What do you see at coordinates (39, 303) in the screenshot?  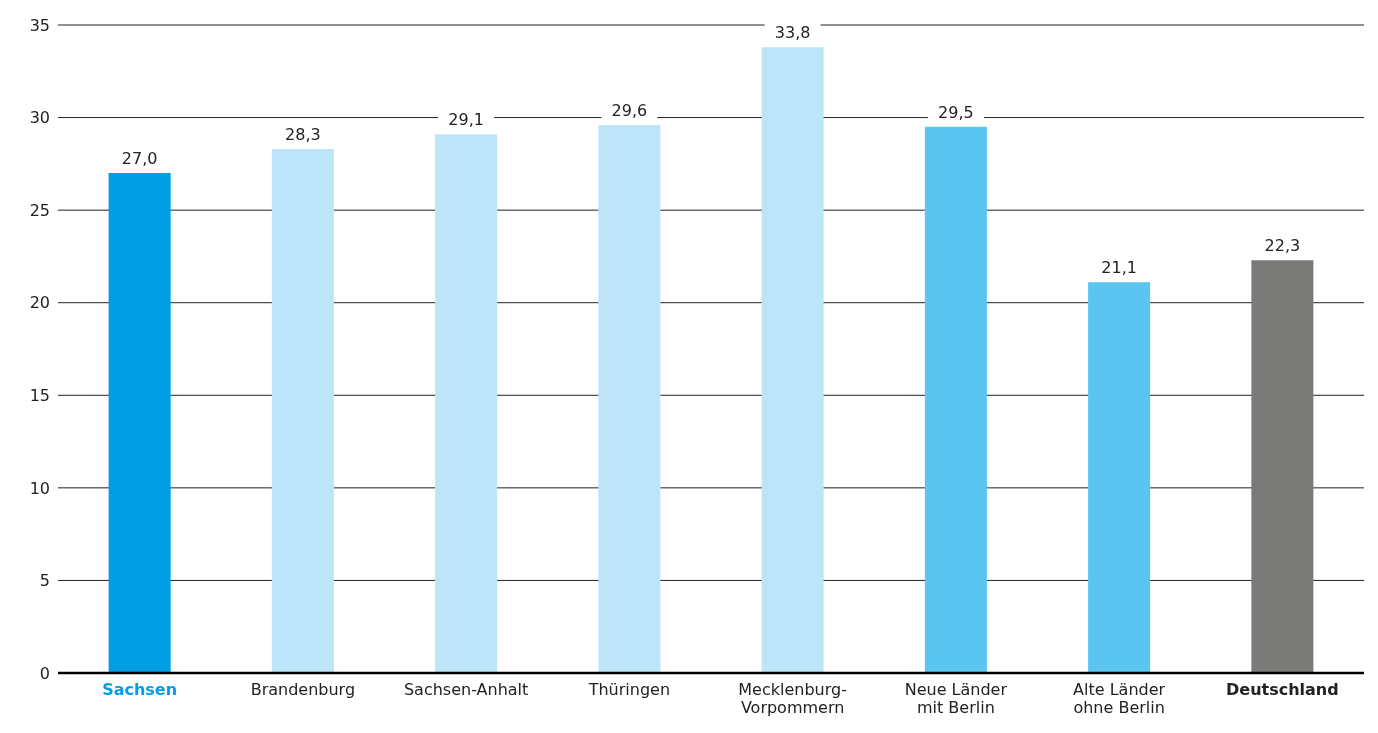 I see `y-tick-label: 20` at bounding box center [39, 303].